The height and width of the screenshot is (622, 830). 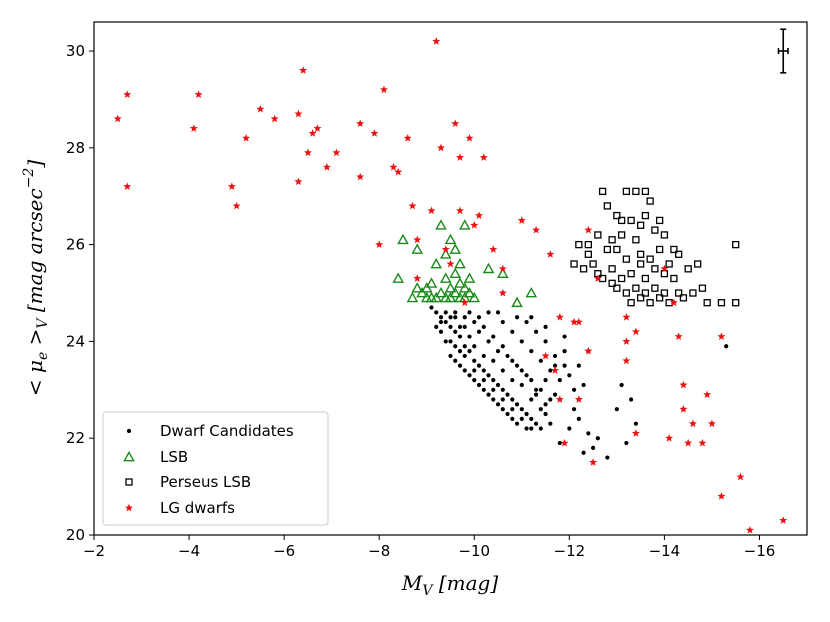 What do you see at coordinates (570, 551) in the screenshot?
I see `x-tick-label: −12` at bounding box center [570, 551].